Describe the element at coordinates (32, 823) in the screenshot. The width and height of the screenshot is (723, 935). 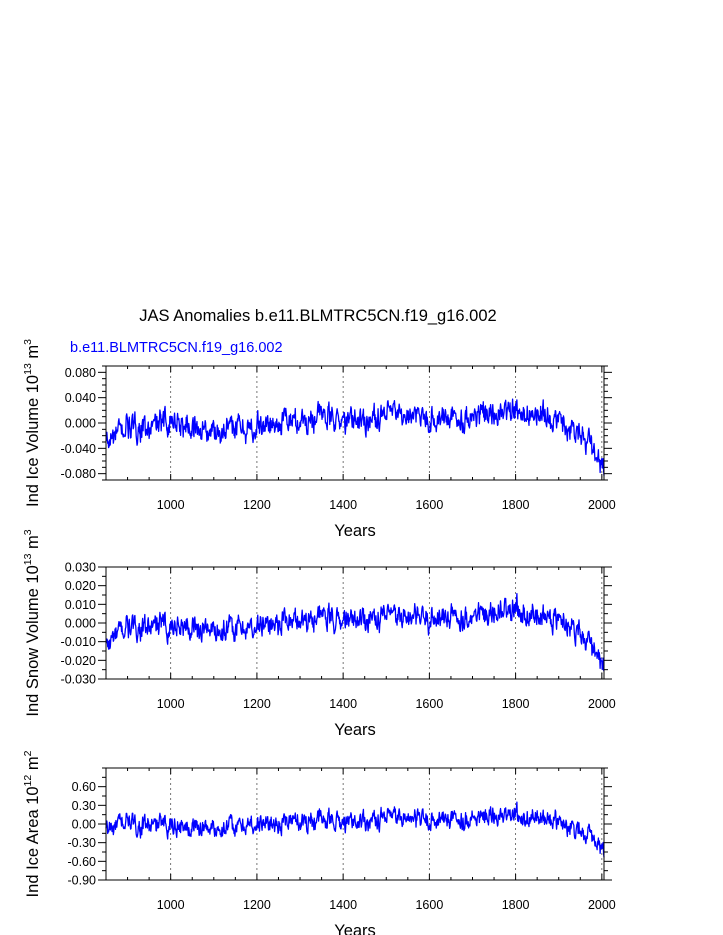
I see `y-axis-label-ice-area: Ind Ice Area 1012 m2` at that location.